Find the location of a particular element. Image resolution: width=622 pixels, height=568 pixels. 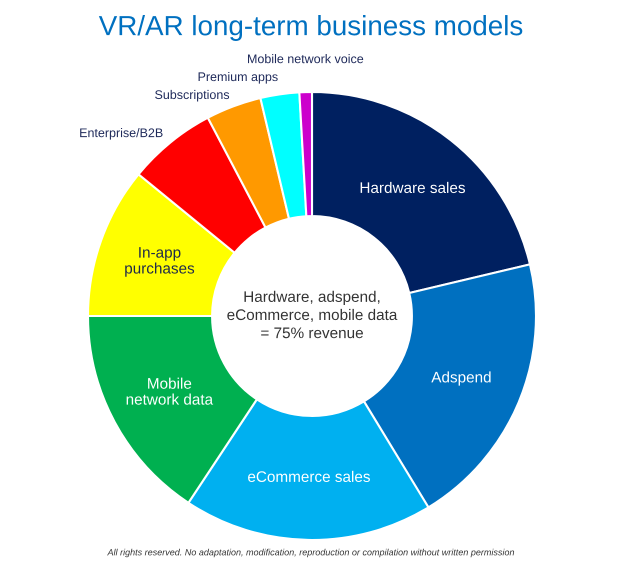

slice-label: Hardware sales is located at coordinates (412, 188).